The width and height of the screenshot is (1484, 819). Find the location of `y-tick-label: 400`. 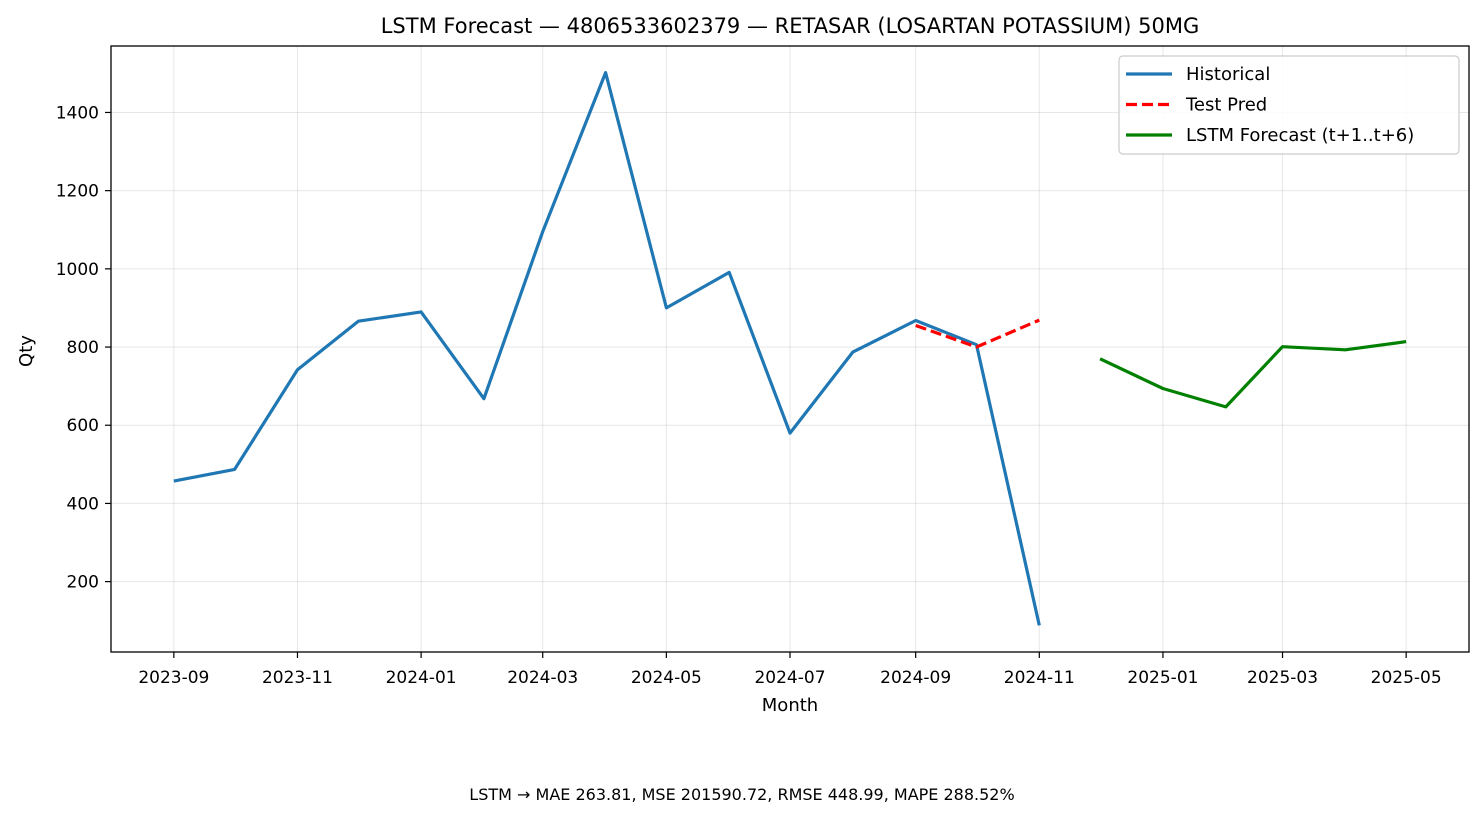

y-tick-label: 400 is located at coordinates (83, 504).